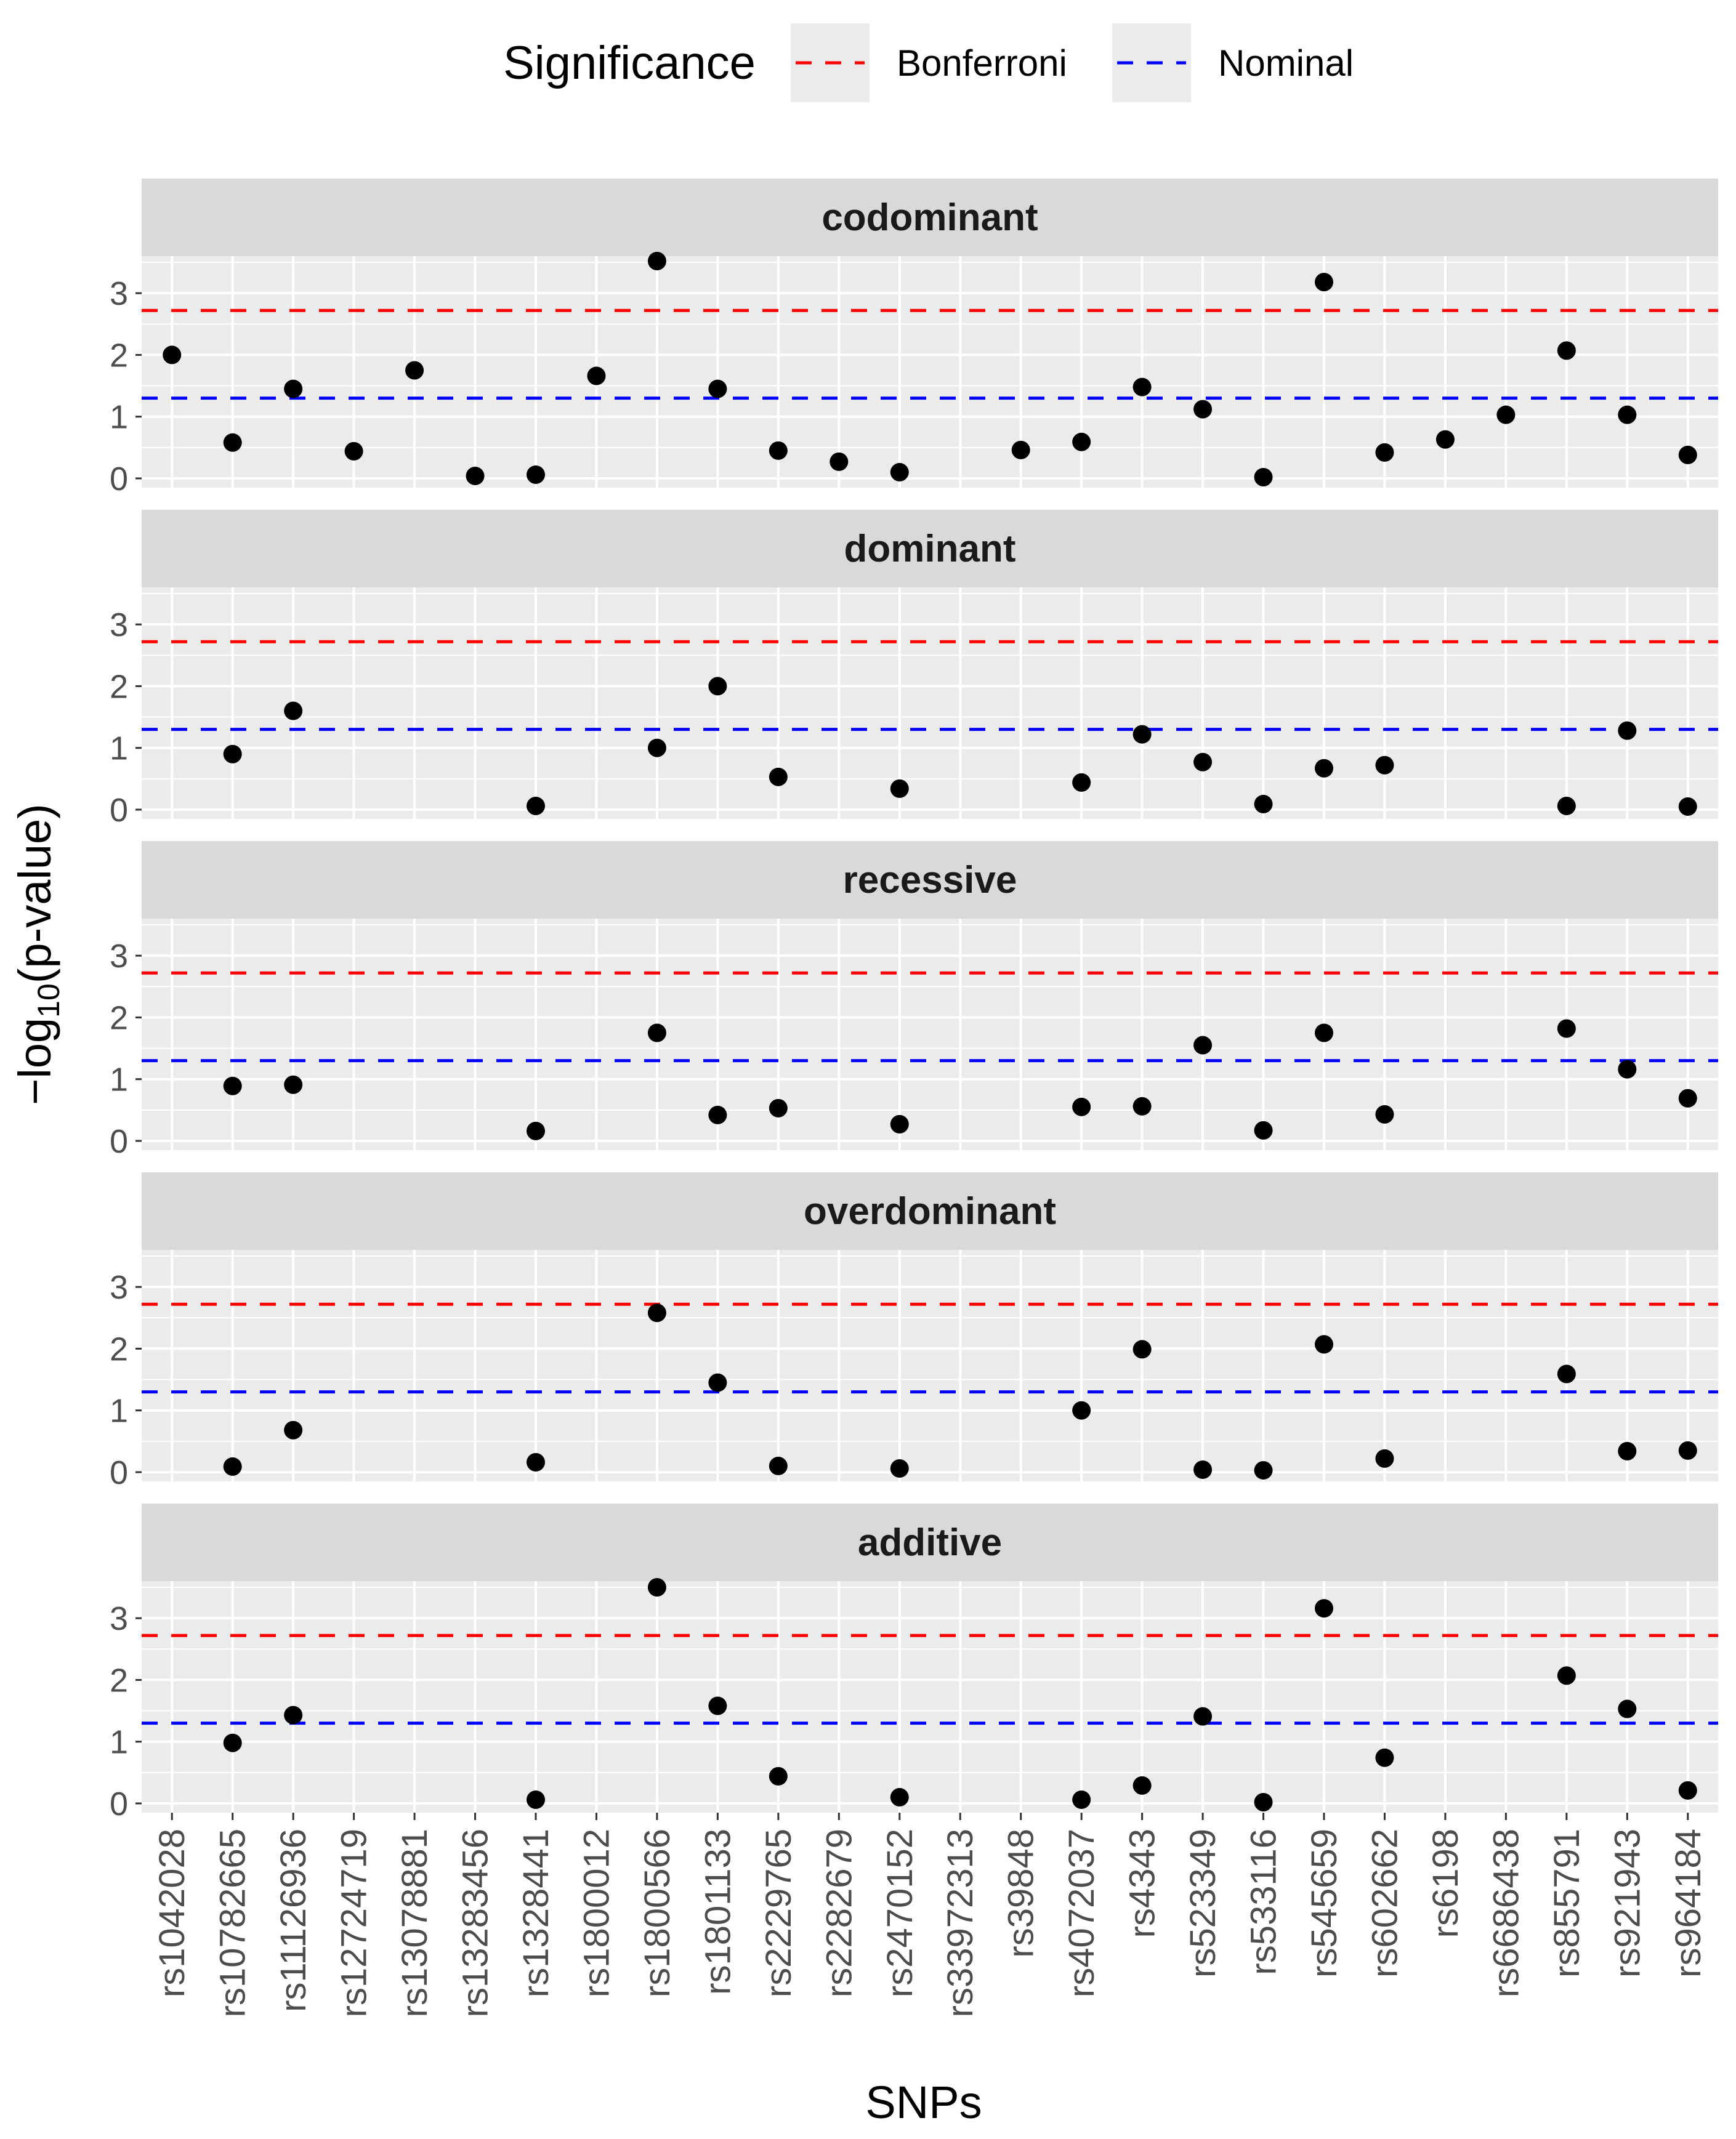 The image size is (1736, 2139). What do you see at coordinates (172, 1913) in the screenshot?
I see `x-tick-label: rs1042028` at bounding box center [172, 1913].